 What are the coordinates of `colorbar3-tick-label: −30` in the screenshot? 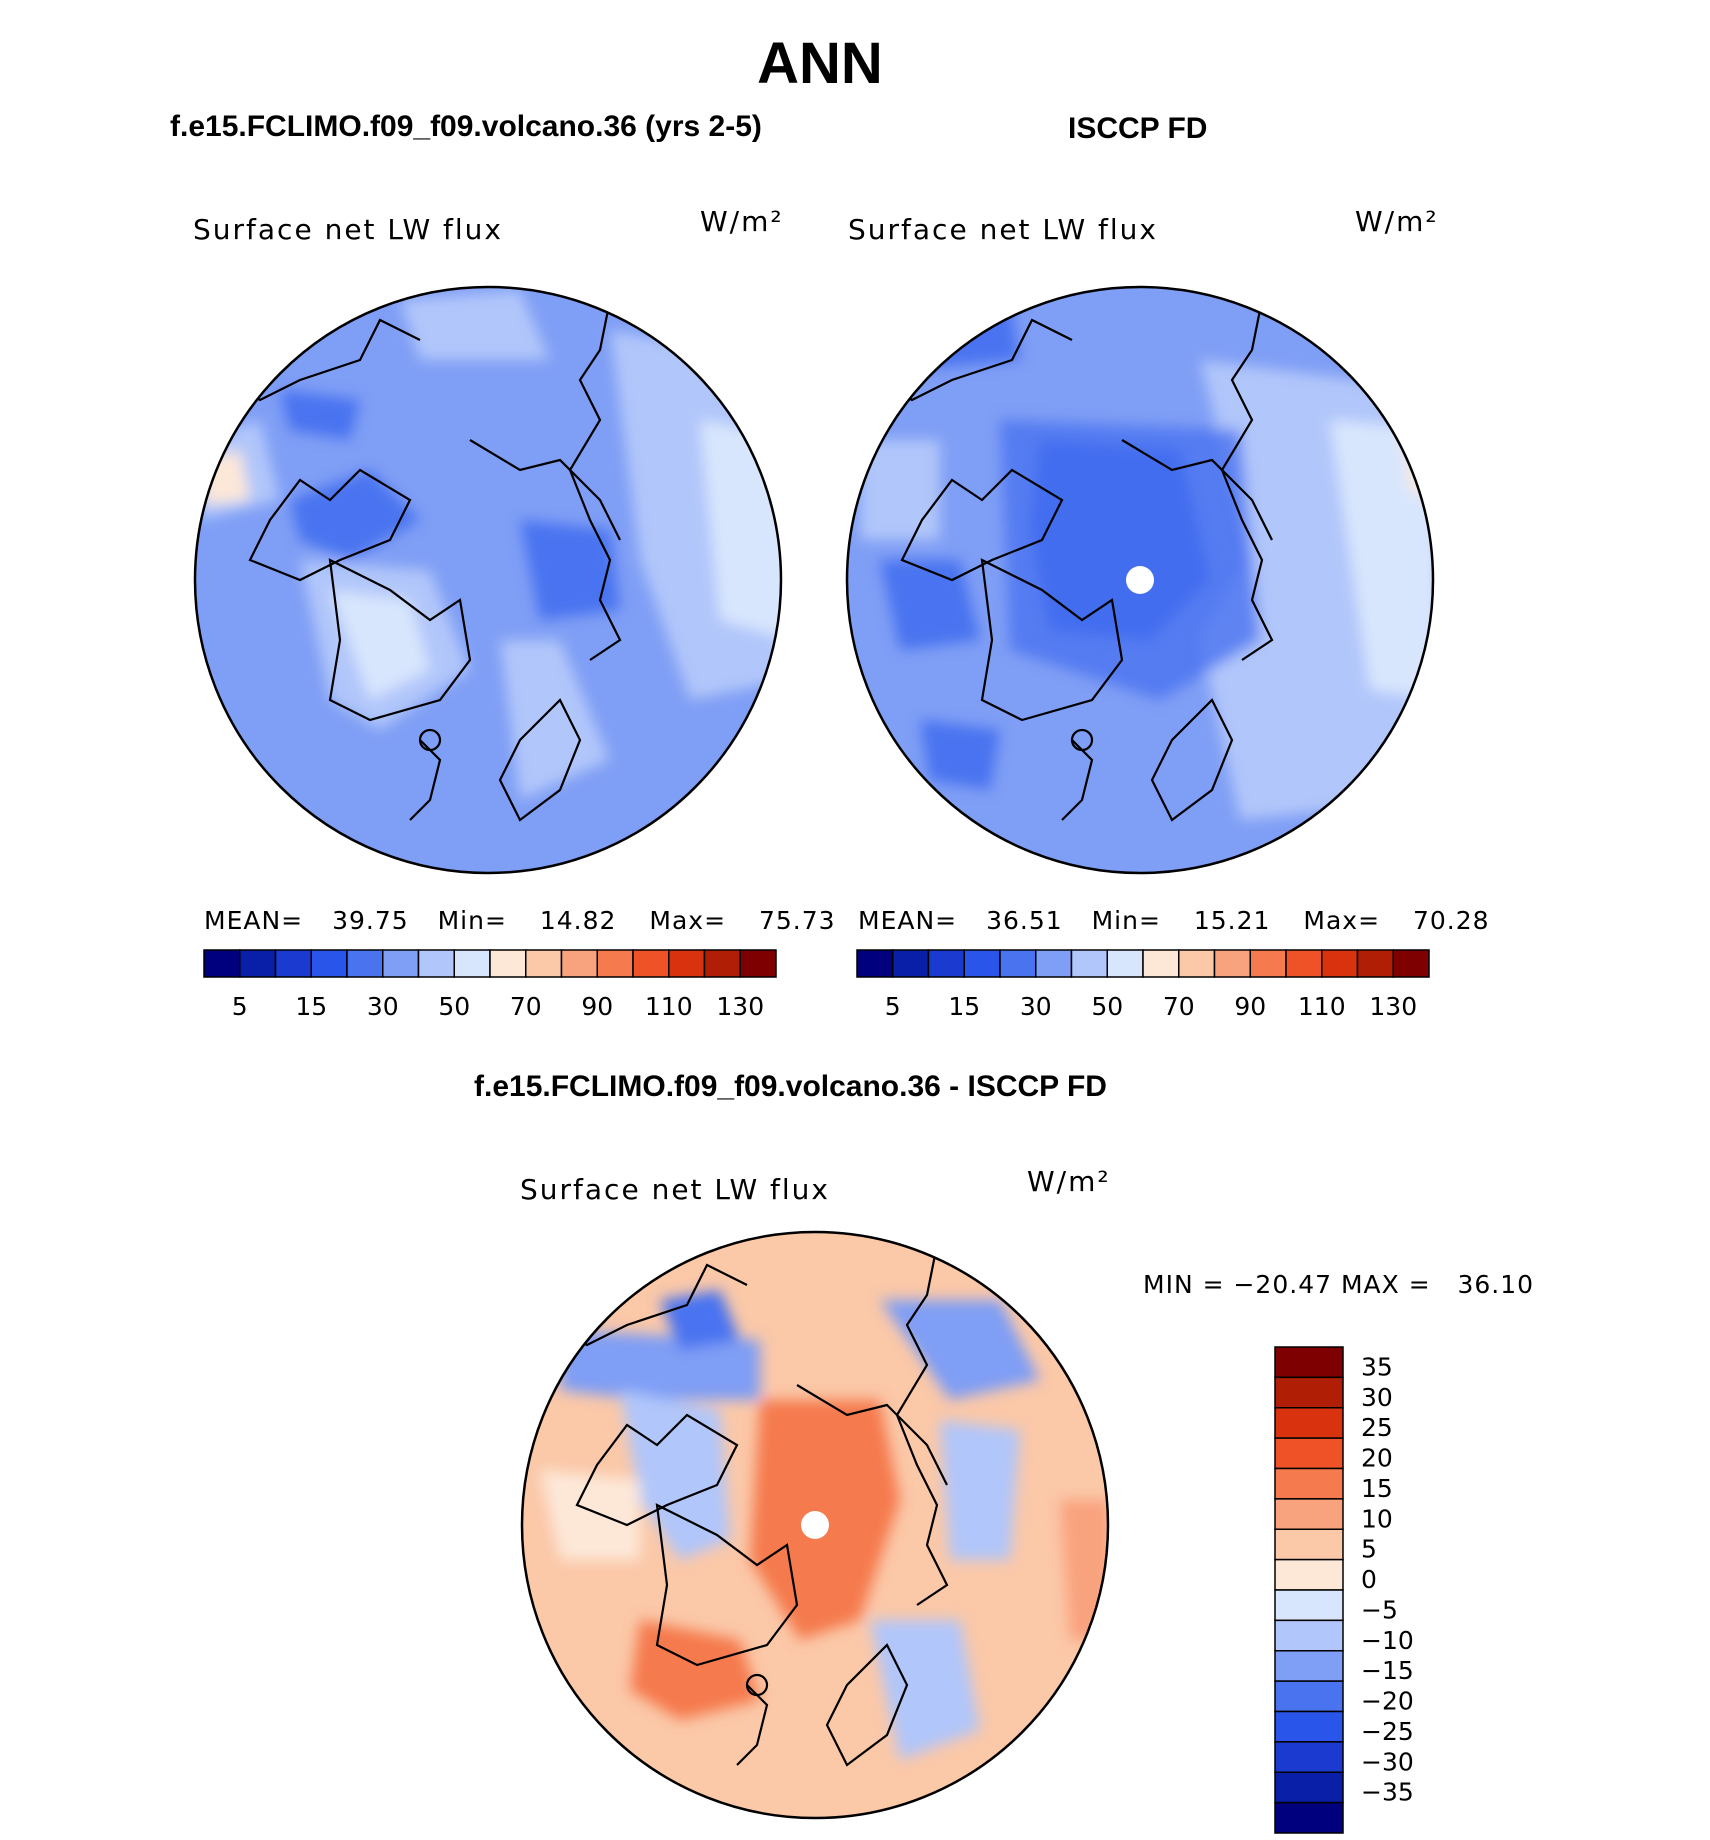 It's located at (1387, 1761).